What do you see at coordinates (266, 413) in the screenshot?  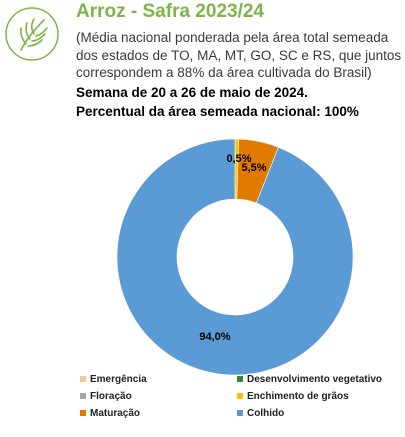 I see `legend-label: Colhido` at bounding box center [266, 413].